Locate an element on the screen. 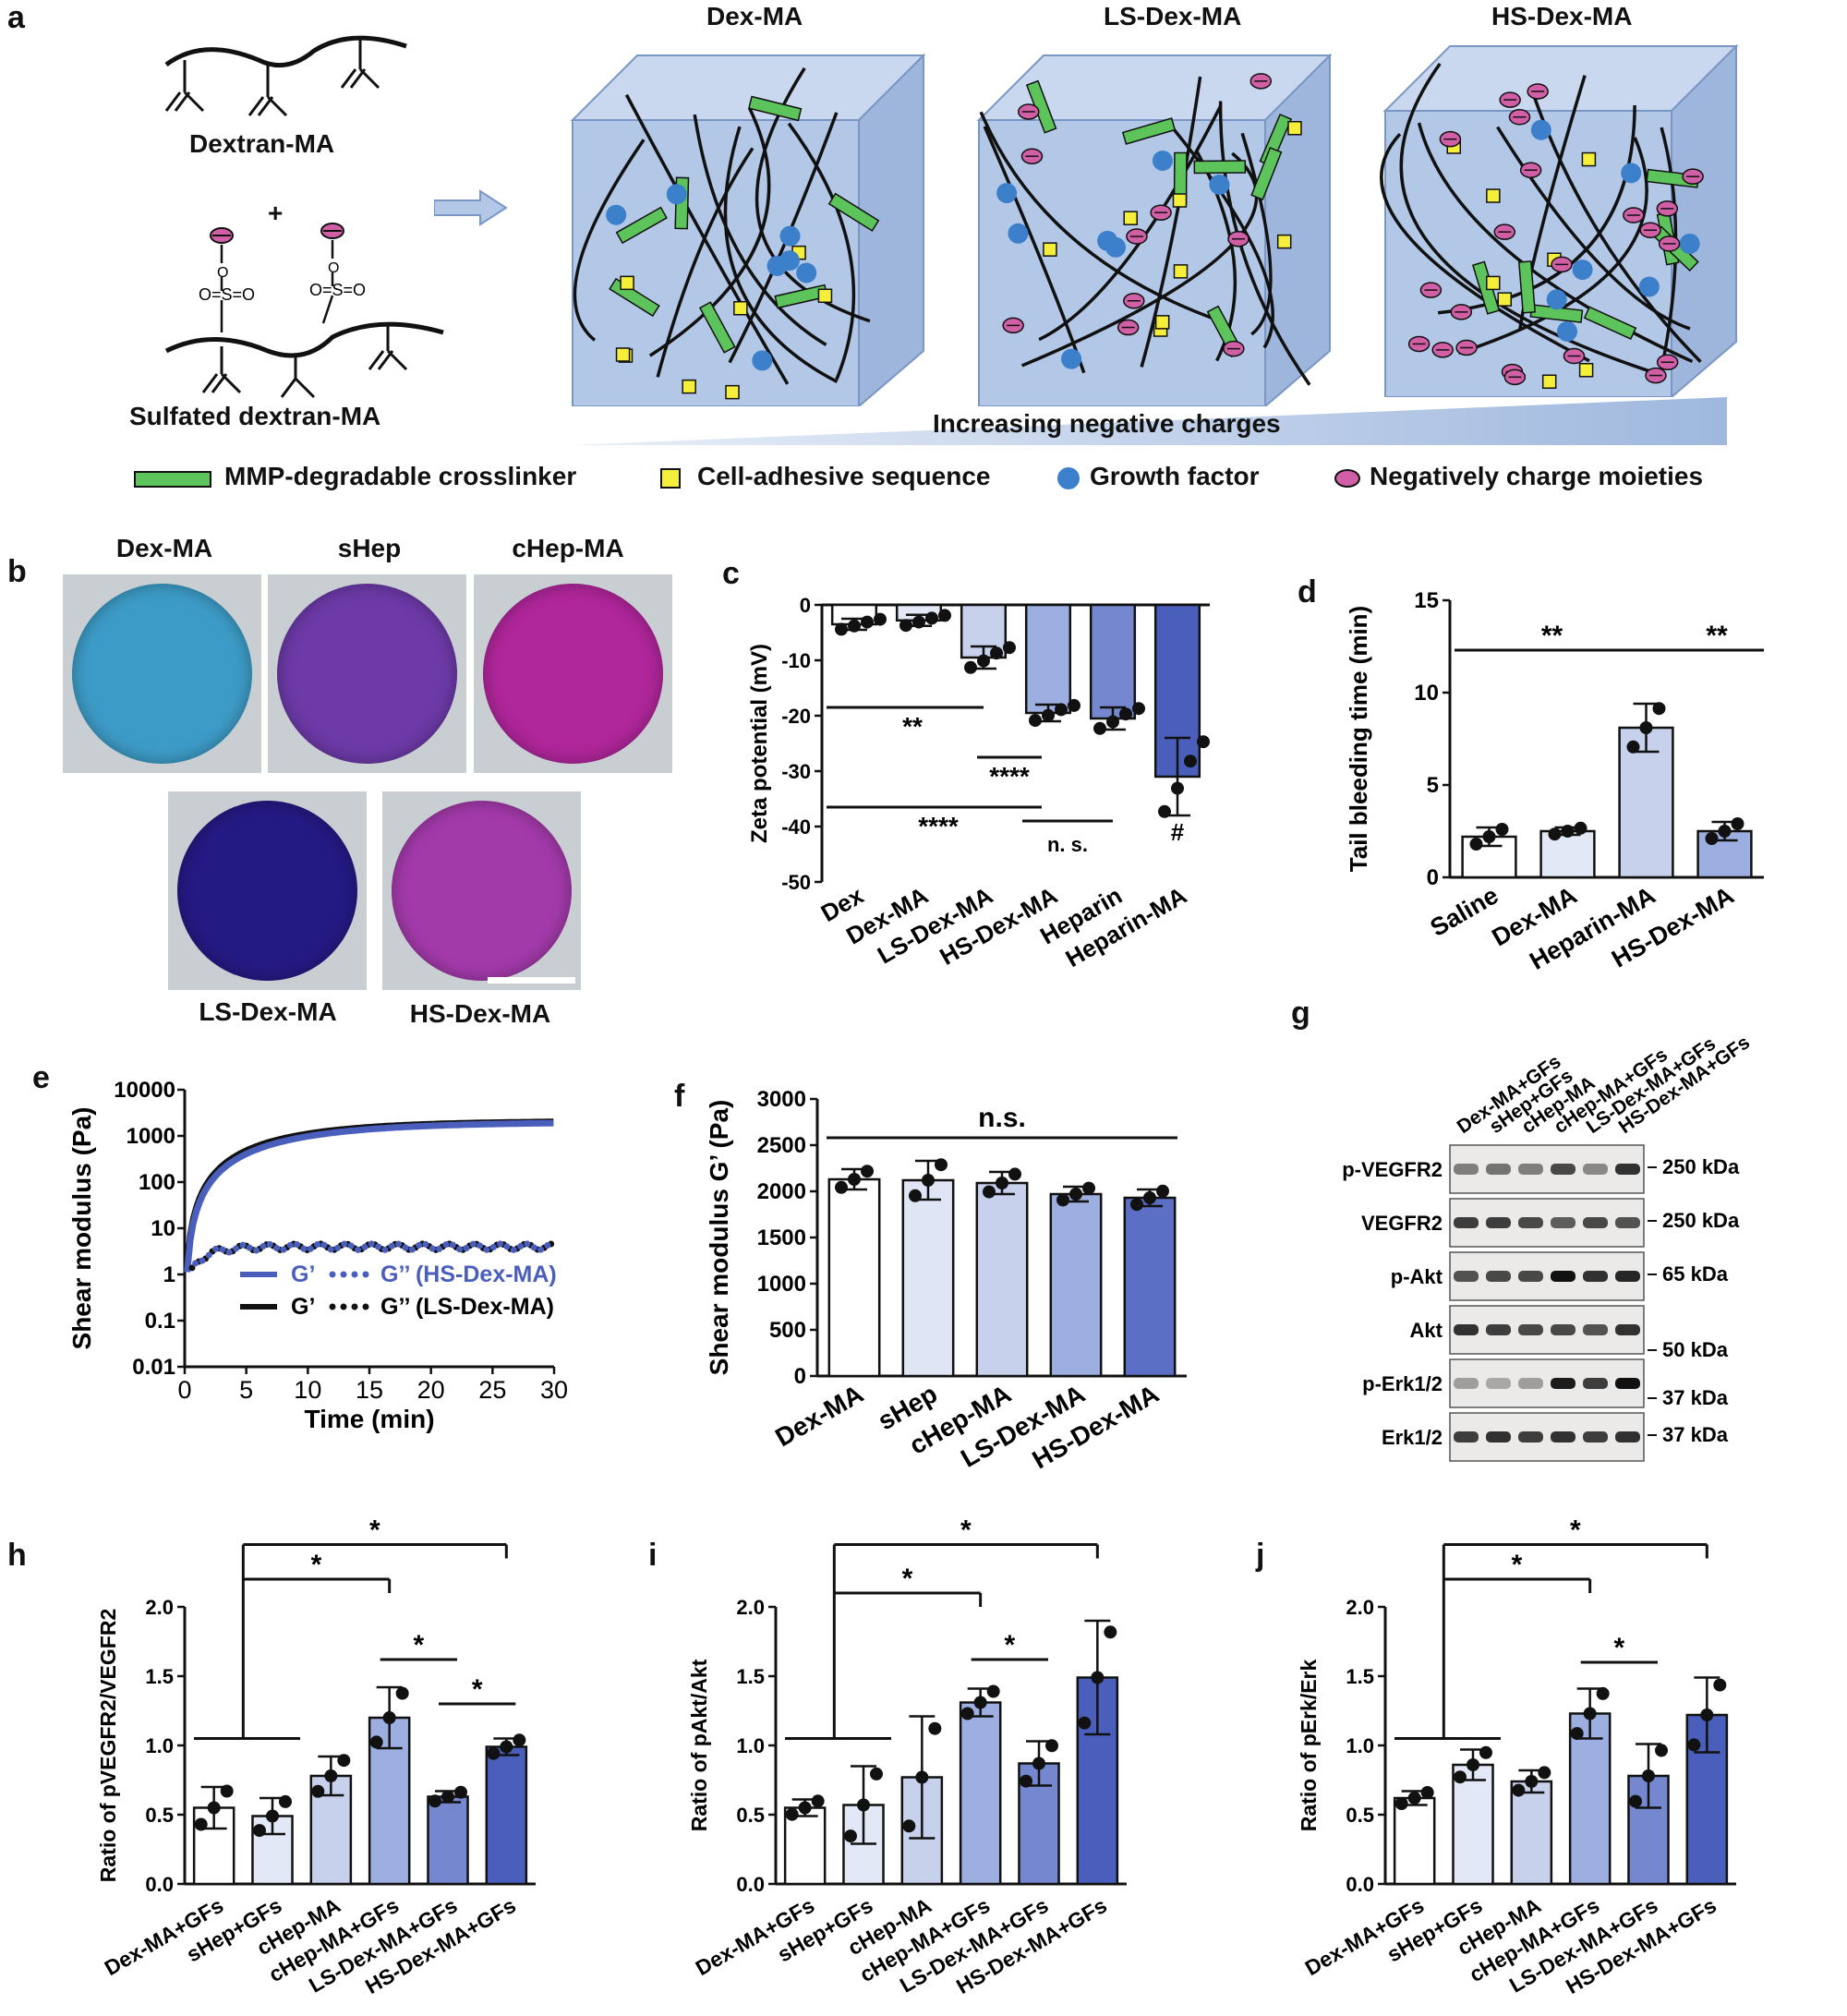  y-tick-label: 15 is located at coordinates (1426, 600).